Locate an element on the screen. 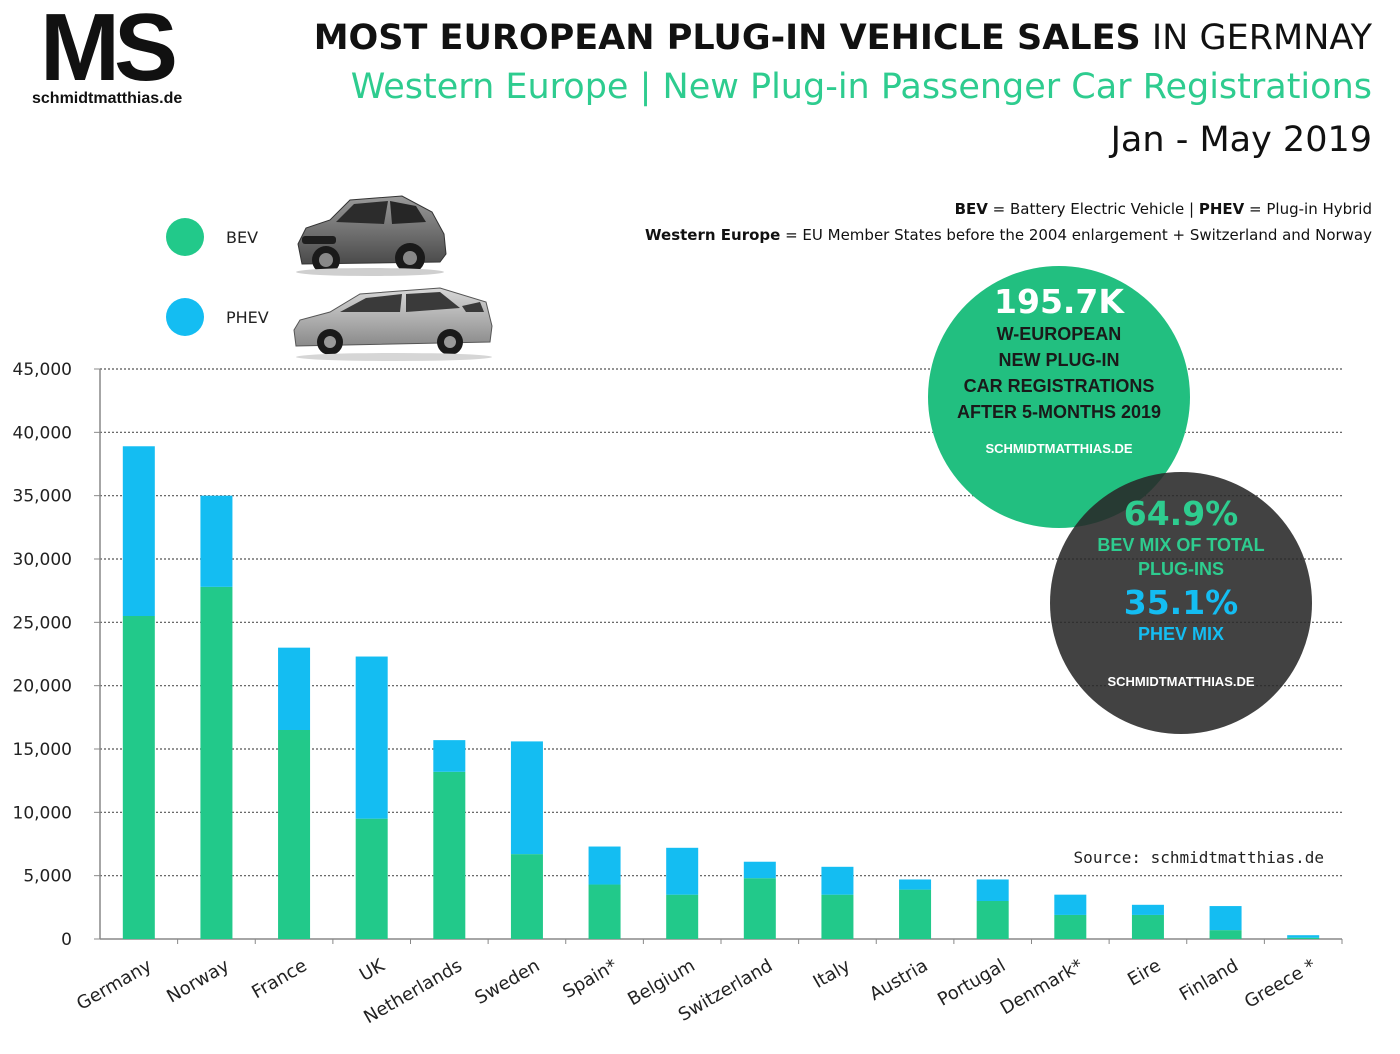 This screenshot has width=1400, height=1054. y-tick-label: 15,000 is located at coordinates (42, 750).